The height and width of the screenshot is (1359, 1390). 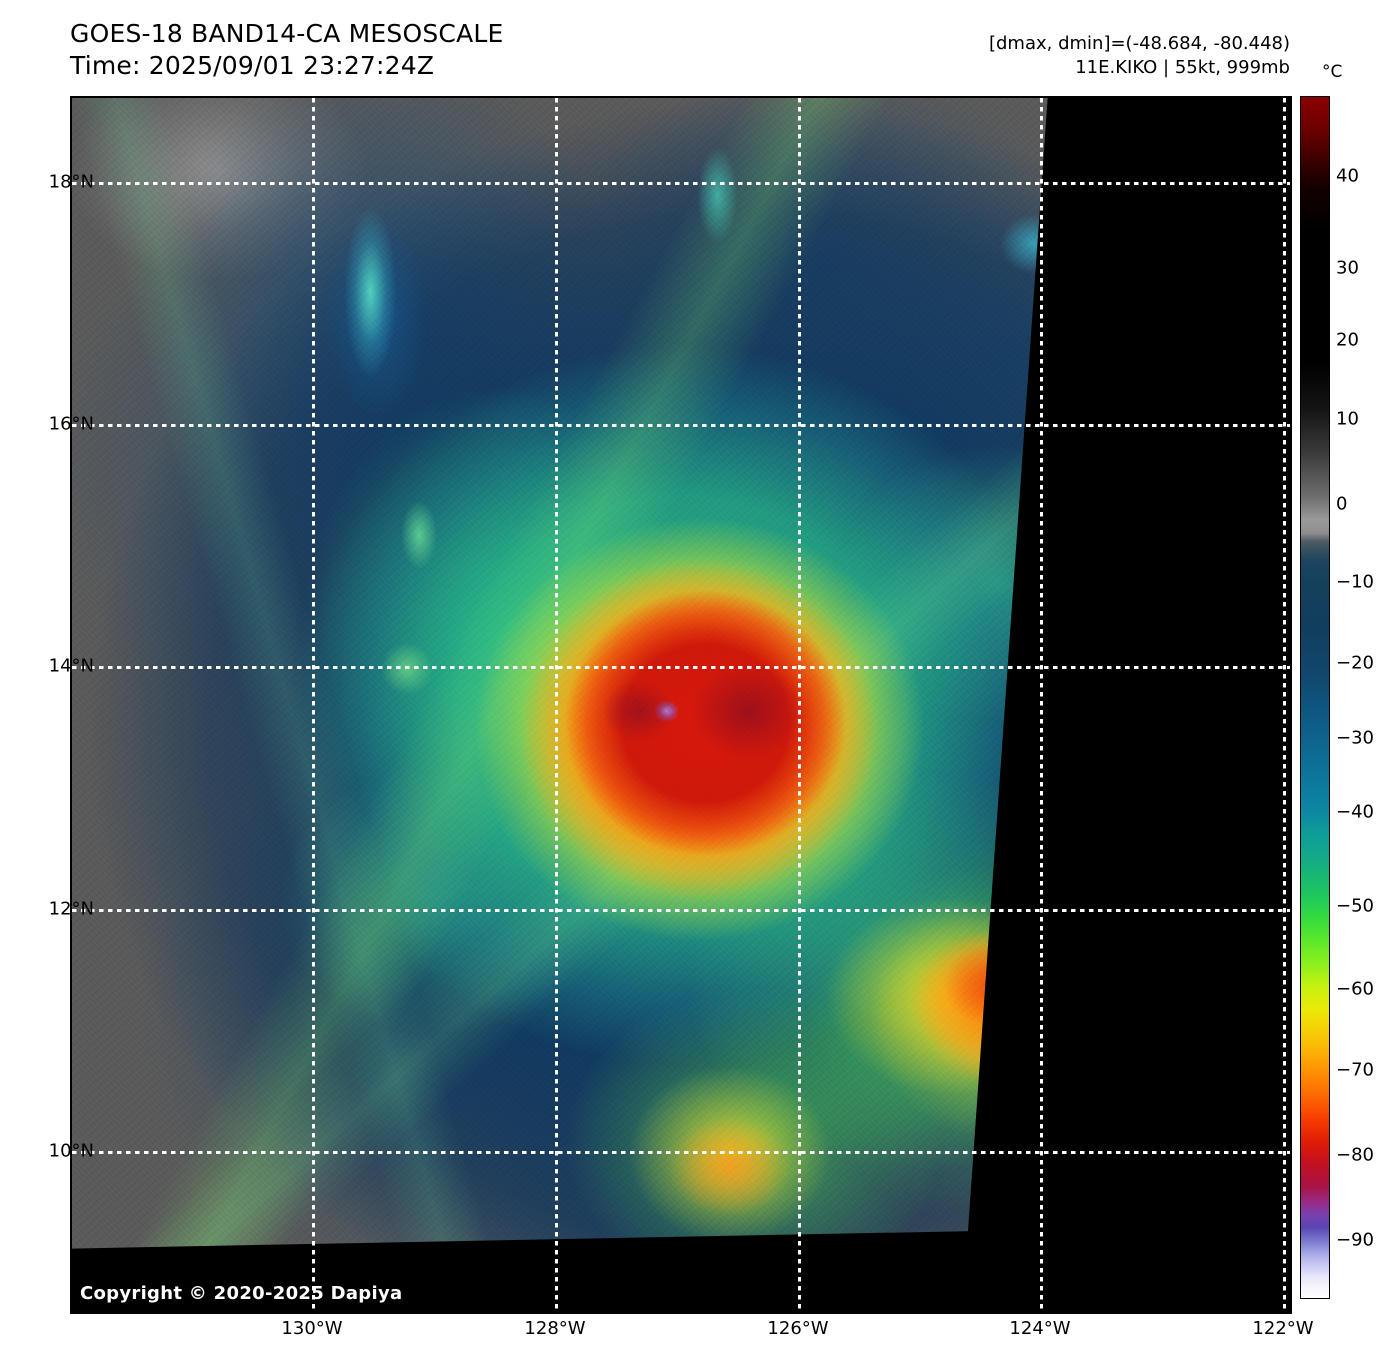 What do you see at coordinates (71, 666) in the screenshot?
I see `y-axis-tick-14n: 14°N` at bounding box center [71, 666].